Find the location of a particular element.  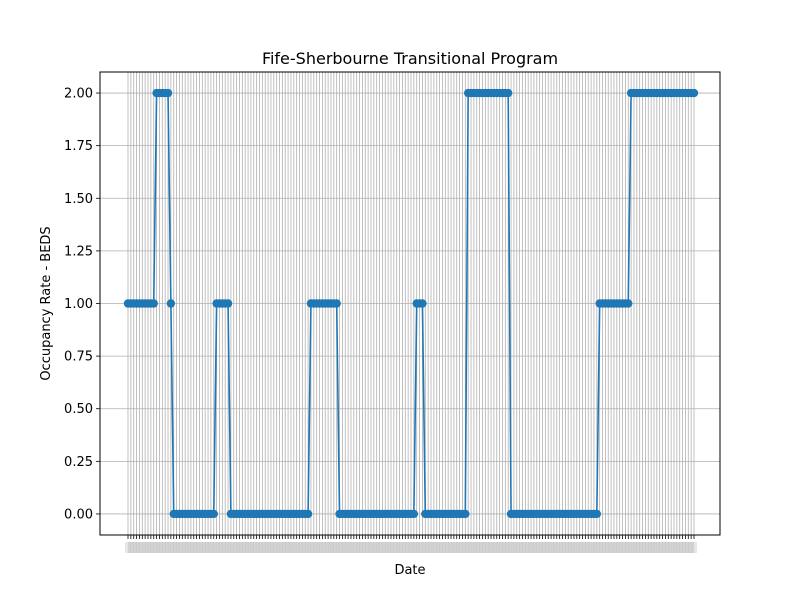

y-tick-label: 0.75 is located at coordinates (78, 357).